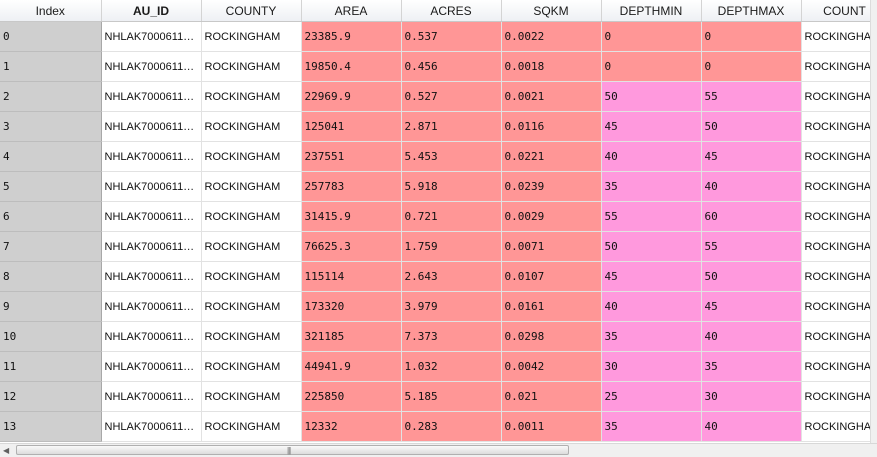  Describe the element at coordinates (551, 66) in the screenshot. I see `sqkm-cell: 0.0018` at that location.